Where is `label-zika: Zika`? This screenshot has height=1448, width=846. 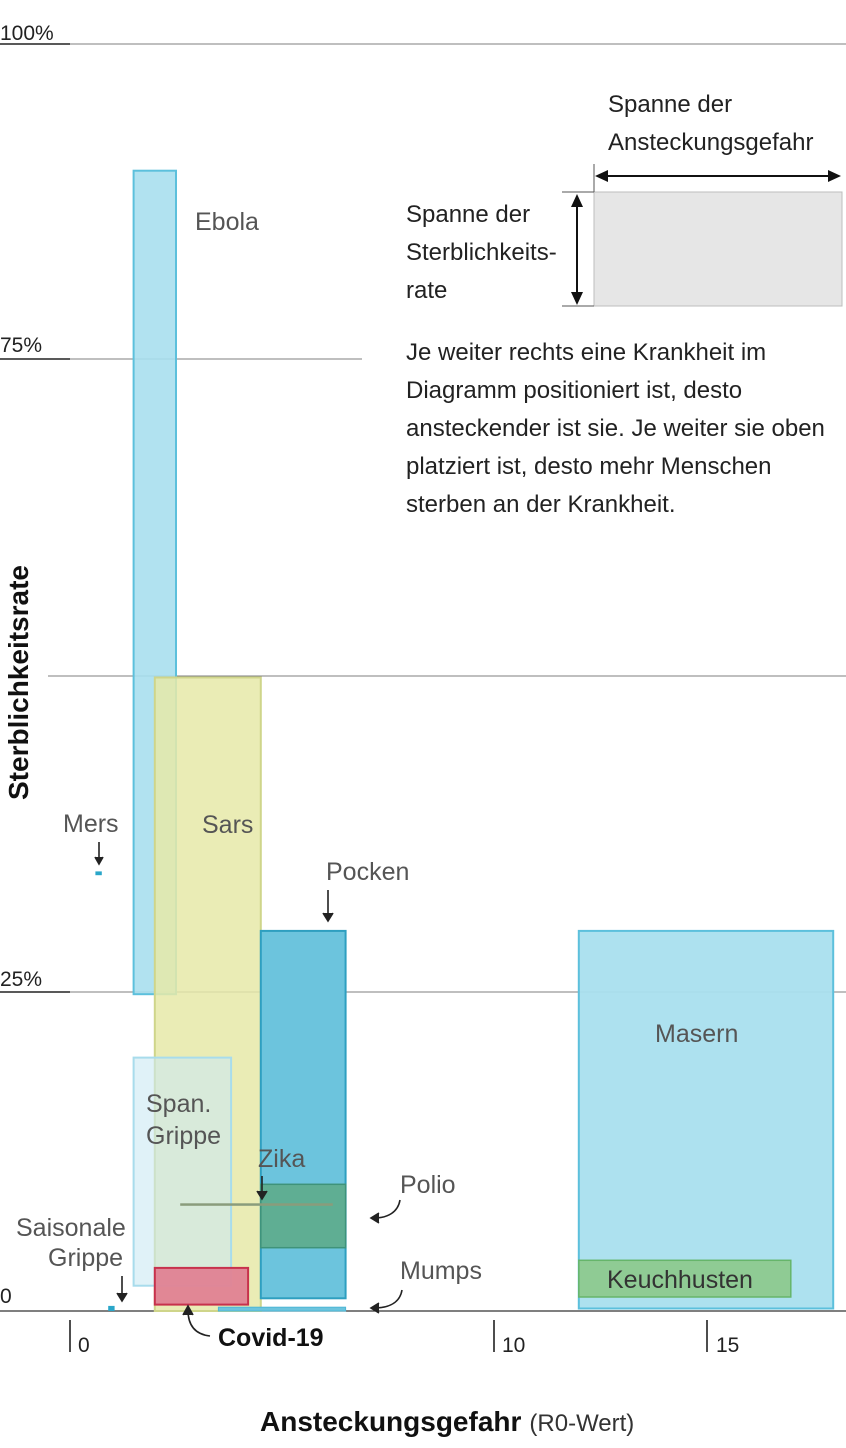 label-zika: Zika is located at coordinates (281, 1159).